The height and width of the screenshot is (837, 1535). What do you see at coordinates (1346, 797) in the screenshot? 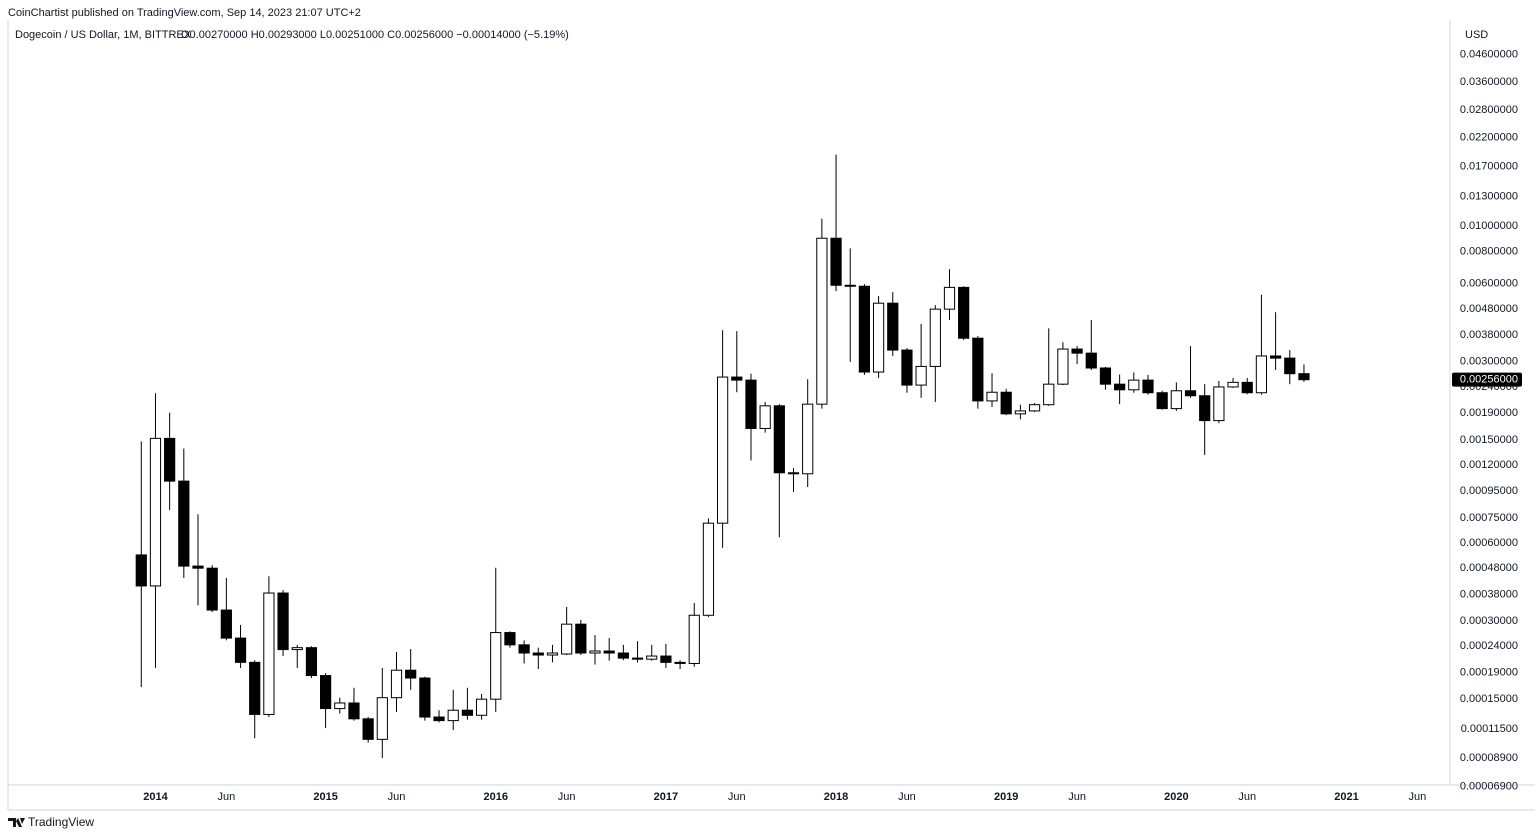
I see `x-tick-label: 2021` at bounding box center [1346, 797].